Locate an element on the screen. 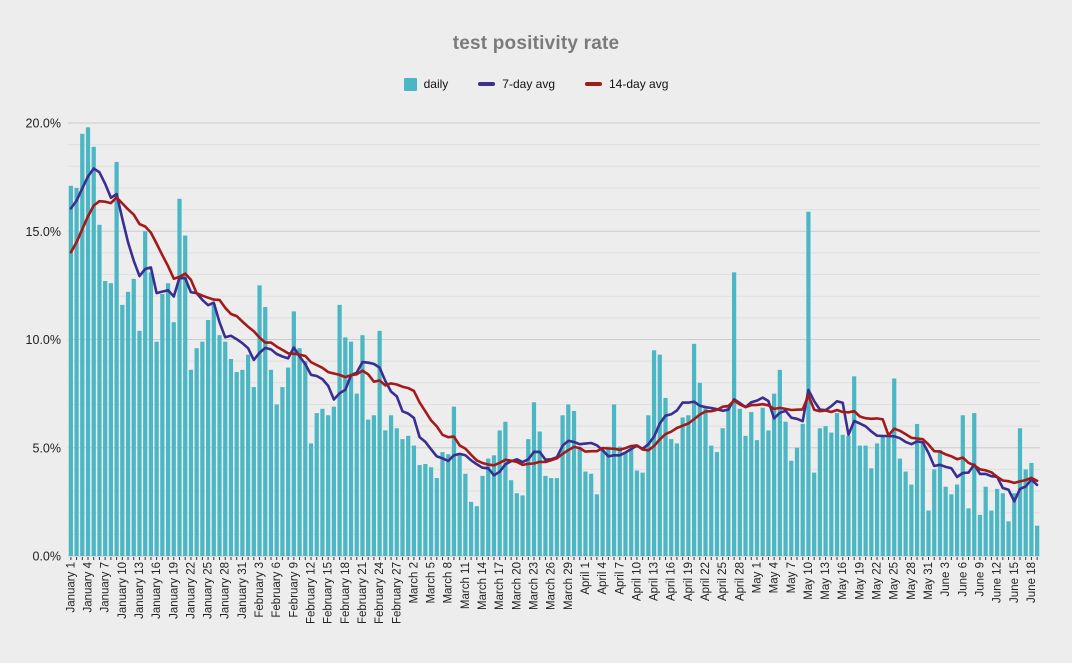  legend-item-14day-avg: 14-day avg is located at coordinates (626, 84).